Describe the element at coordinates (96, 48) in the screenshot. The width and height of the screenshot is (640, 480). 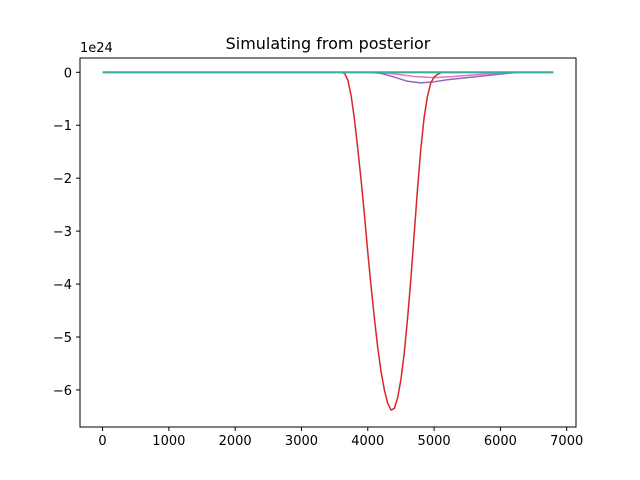
I see `y-axis-offset-label: 1e24` at that location.